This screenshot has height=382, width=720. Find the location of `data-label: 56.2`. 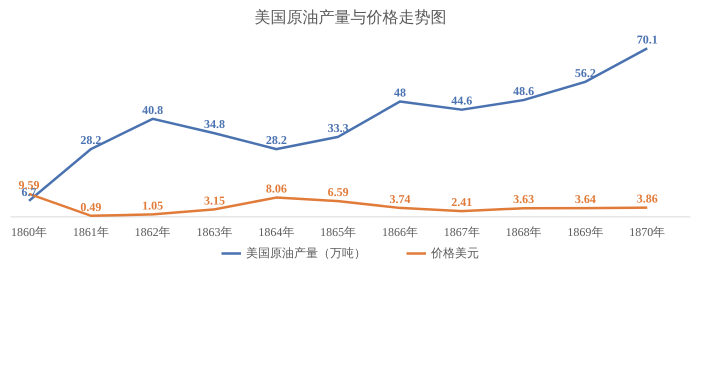

data-label: 56.2 is located at coordinates (585, 73).